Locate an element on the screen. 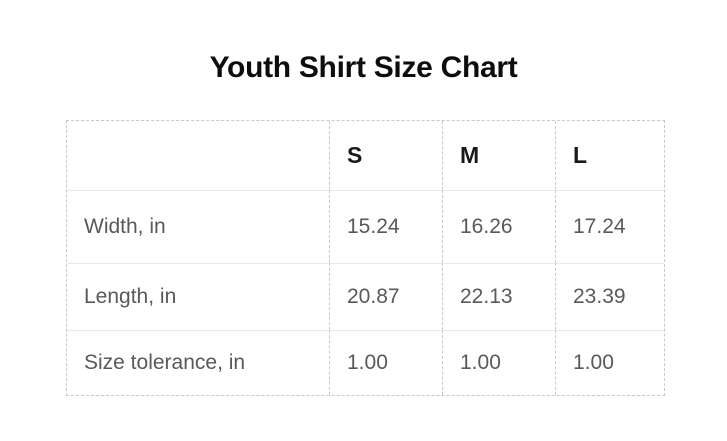 The height and width of the screenshot is (441, 727). row-label-length: Length, in is located at coordinates (198, 296).